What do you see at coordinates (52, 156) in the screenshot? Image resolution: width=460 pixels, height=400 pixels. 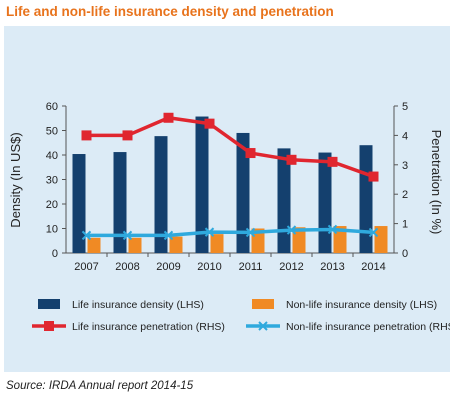 I see `y-tick-label-left: 40` at bounding box center [52, 156].